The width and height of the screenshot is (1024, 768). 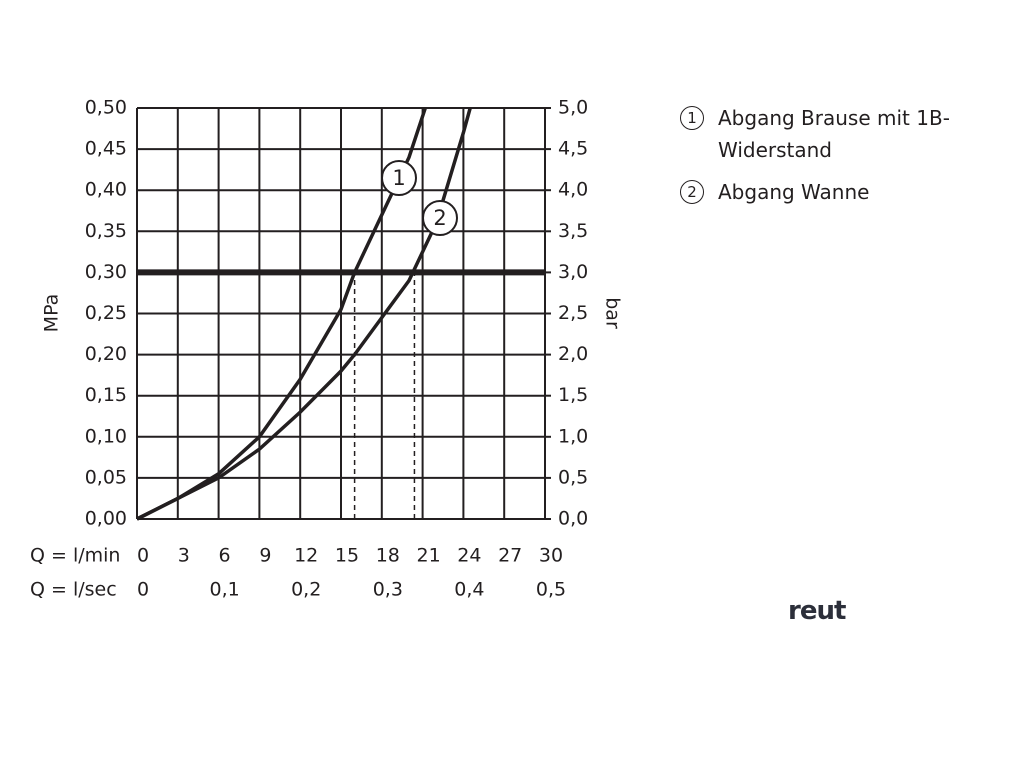 I want to click on legend-item: 1 Abgang Brause mit 1B-Widerstand, so click(x=831, y=134).